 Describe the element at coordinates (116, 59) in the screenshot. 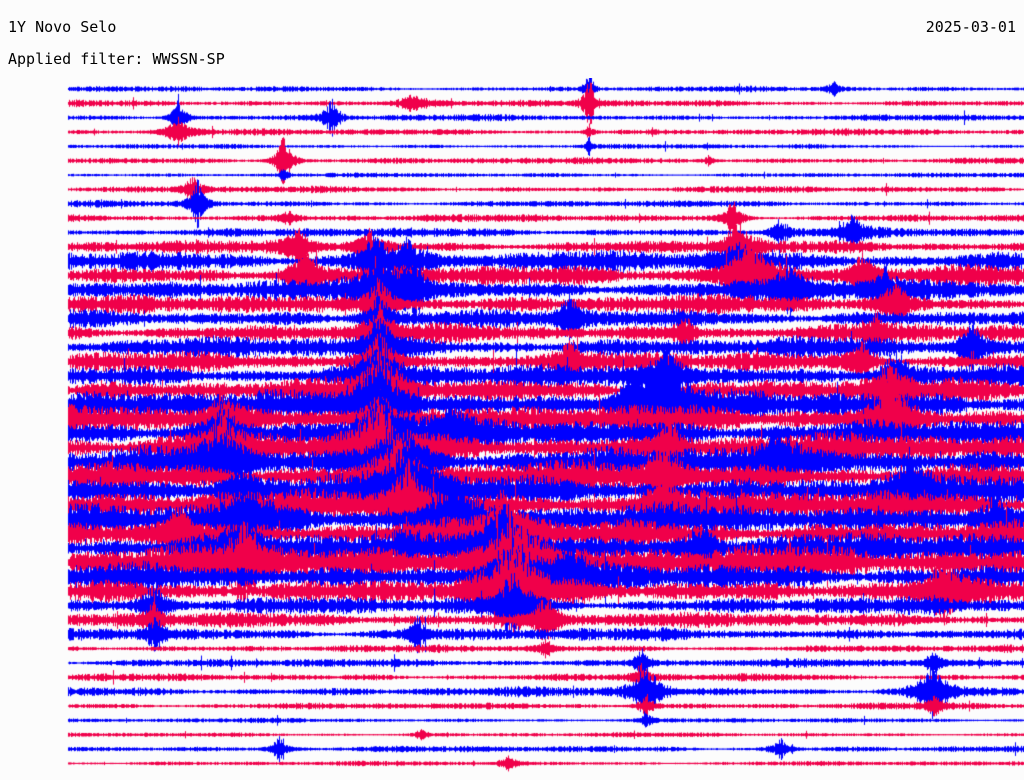

I see `applied-filter-label: Applied filter: WWSSN-SP` at that location.